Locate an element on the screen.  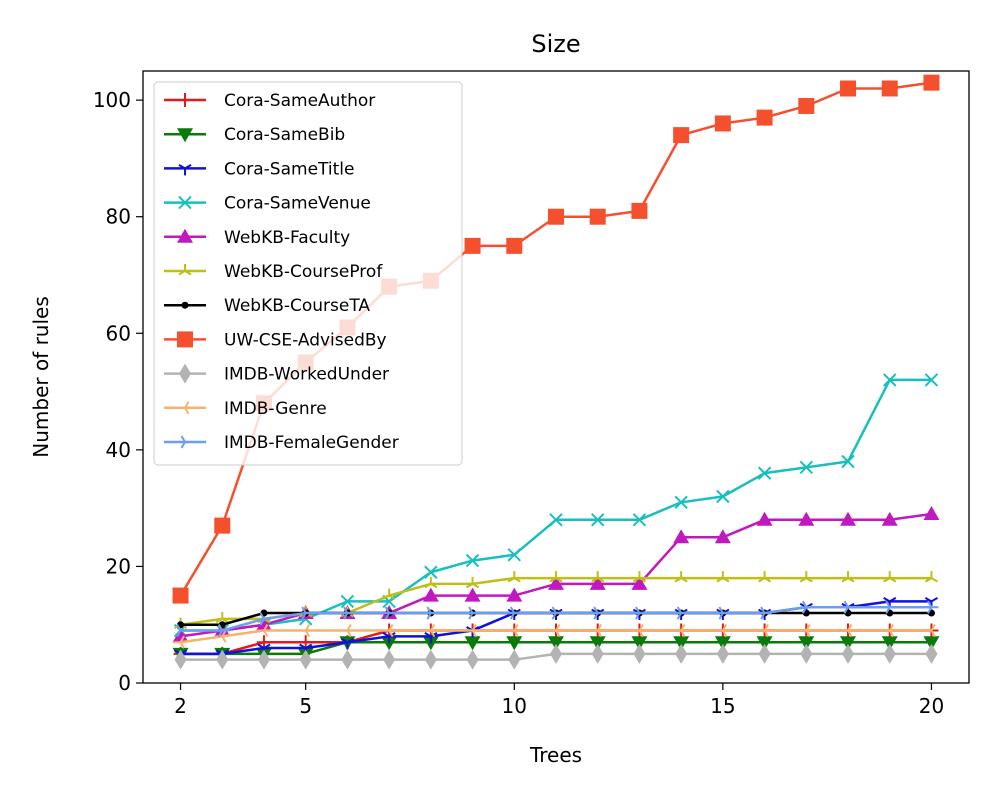
y-tick-label-80: 80 is located at coordinates (118, 217).